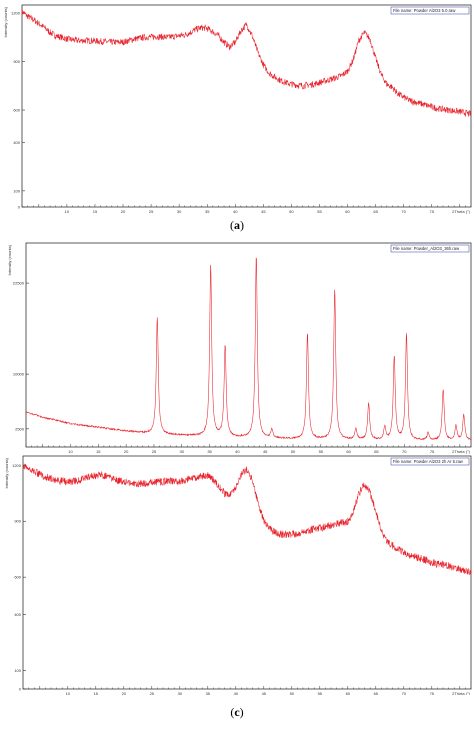 The height and width of the screenshot is (735, 474). What do you see at coordinates (19, 283) in the screenshot?
I see `y-tick-label: 22500` at bounding box center [19, 283].